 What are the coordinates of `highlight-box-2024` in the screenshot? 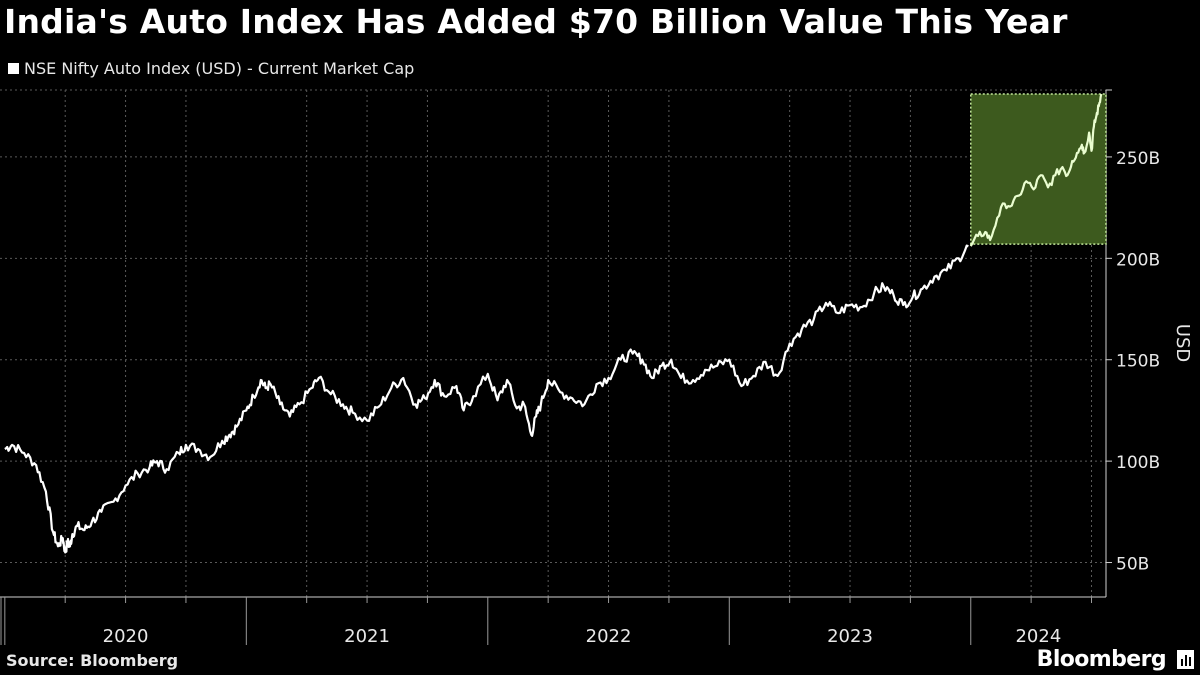 It's located at (1038, 169).